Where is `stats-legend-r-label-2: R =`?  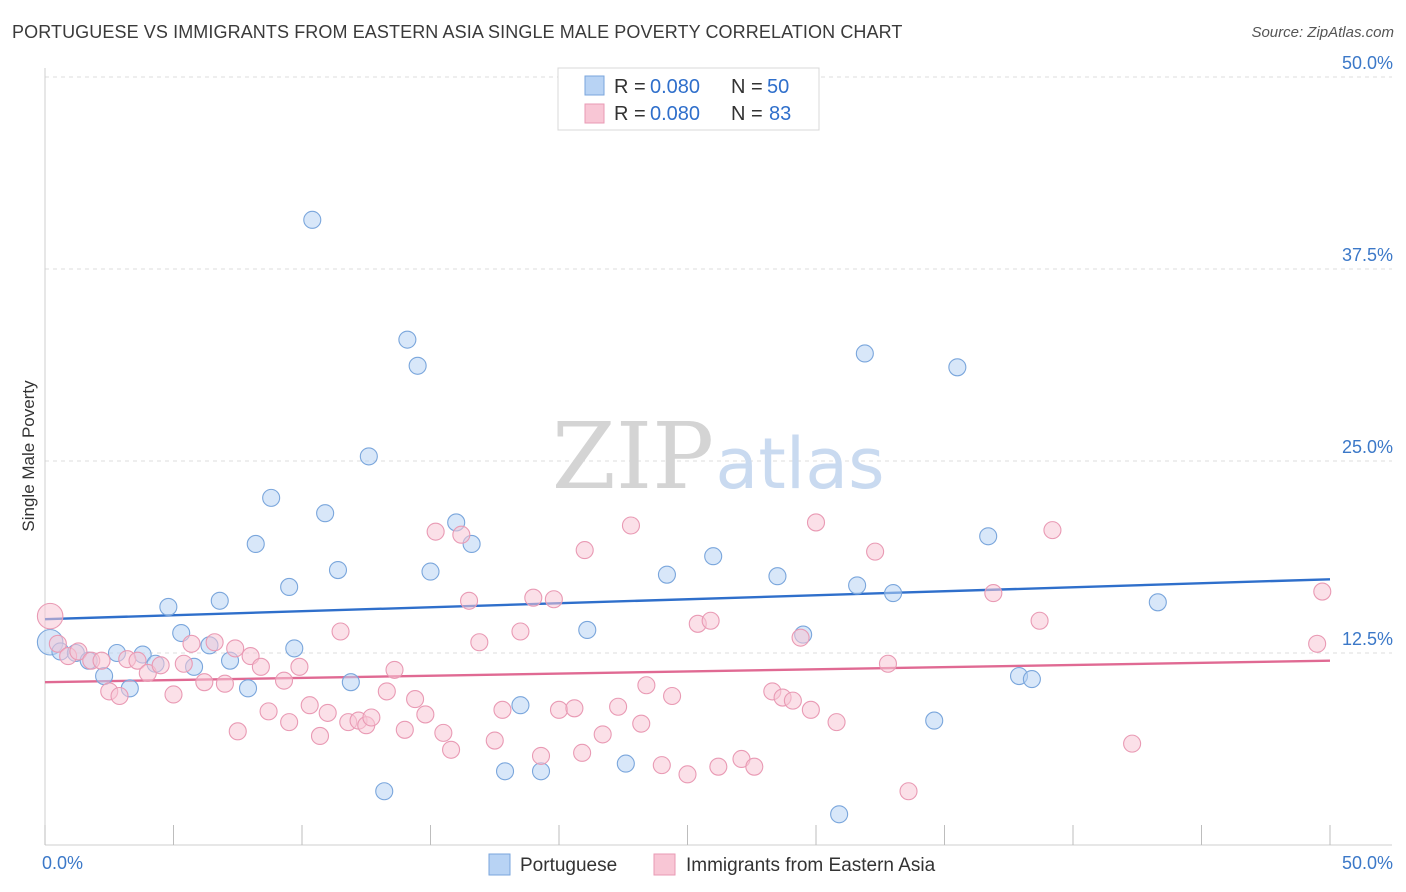 stats-legend-r-label-2: R = is located at coordinates (630, 114).